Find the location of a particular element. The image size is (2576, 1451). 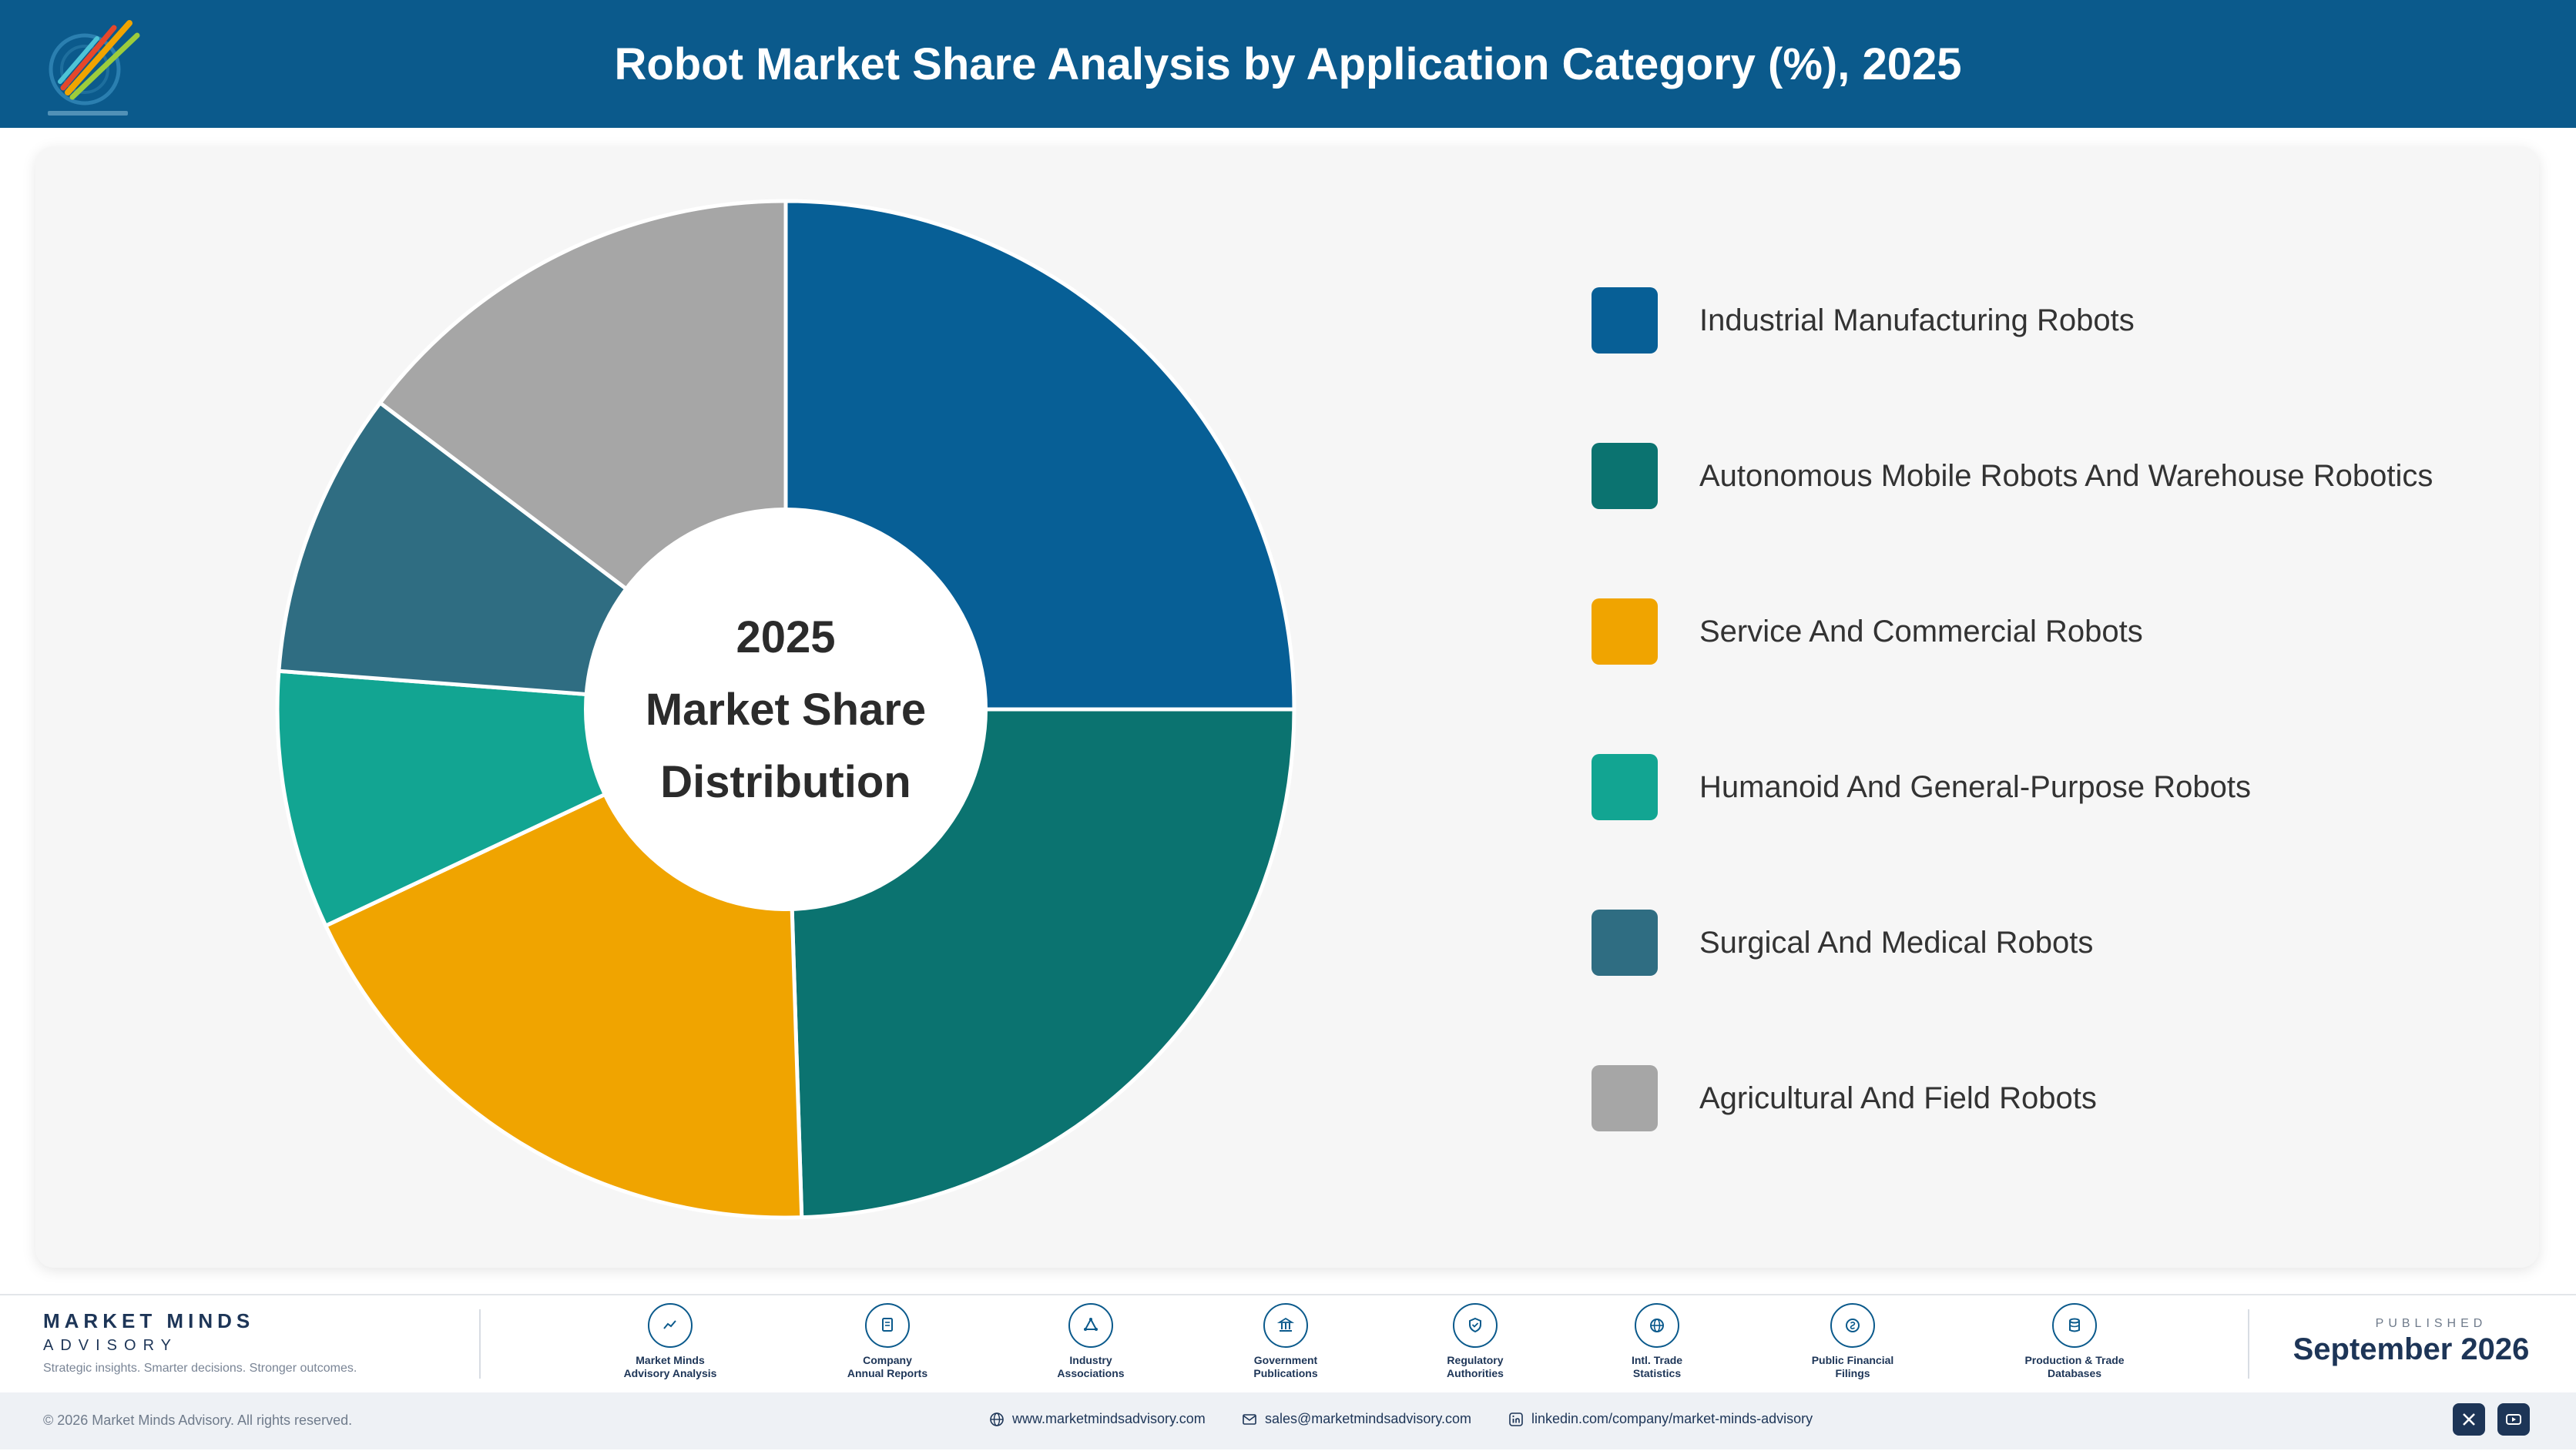

data-source-label: Production & Trade Databases is located at coordinates (2074, 1366).